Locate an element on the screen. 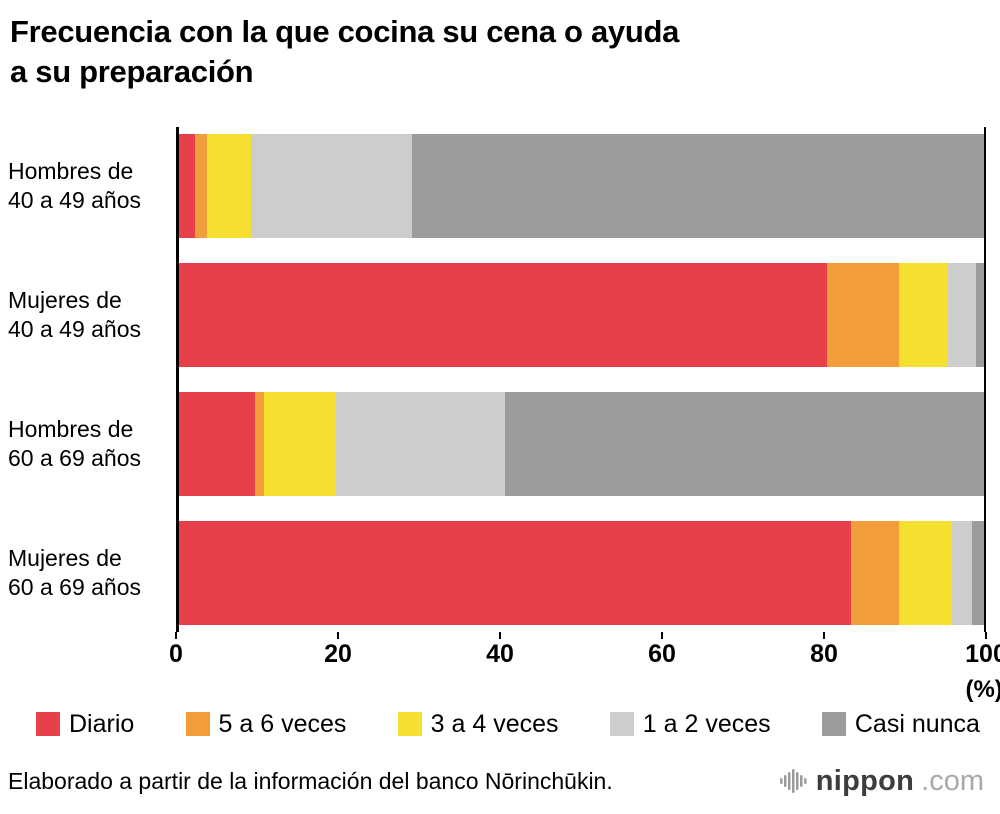 This screenshot has height=814, width=1000. chart-title-line-2: a su preparación is located at coordinates (132, 72).